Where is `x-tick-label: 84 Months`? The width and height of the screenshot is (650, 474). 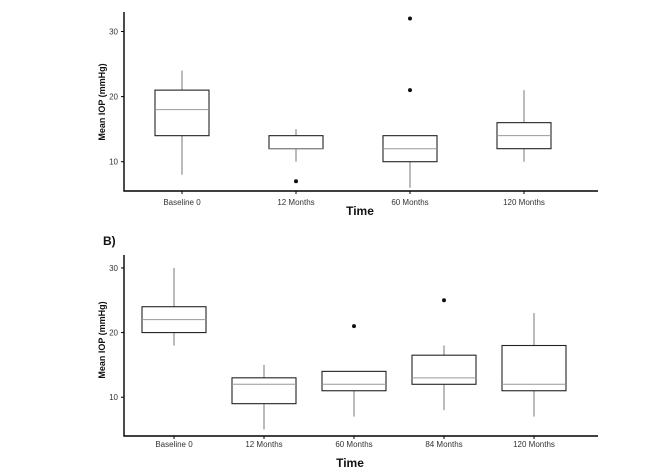
x-tick-label: 84 Months is located at coordinates (443, 444).